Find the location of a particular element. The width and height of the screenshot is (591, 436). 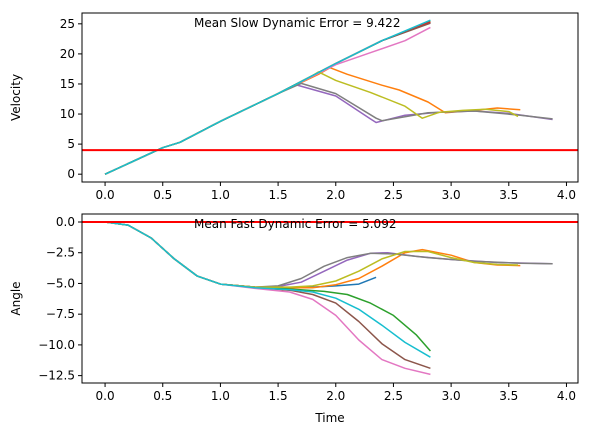

velocity-x-tick-label: 0.5 is located at coordinates (162, 195).